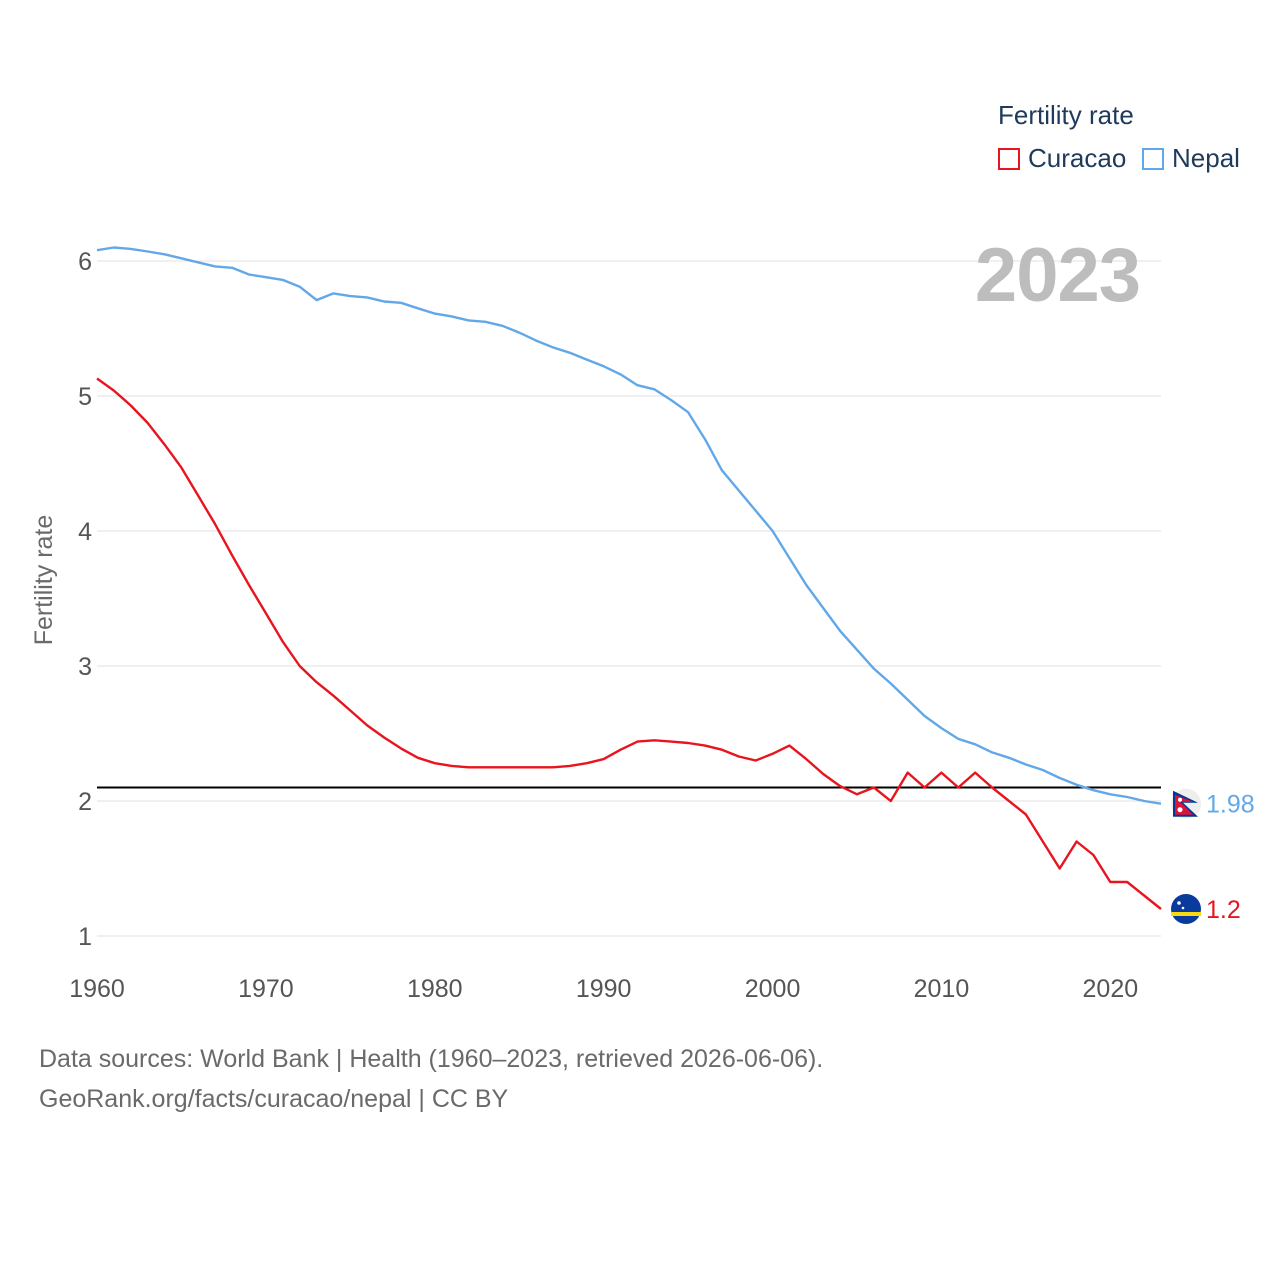  I want to click on y-axis-label: Fertility rate, so click(44, 580).